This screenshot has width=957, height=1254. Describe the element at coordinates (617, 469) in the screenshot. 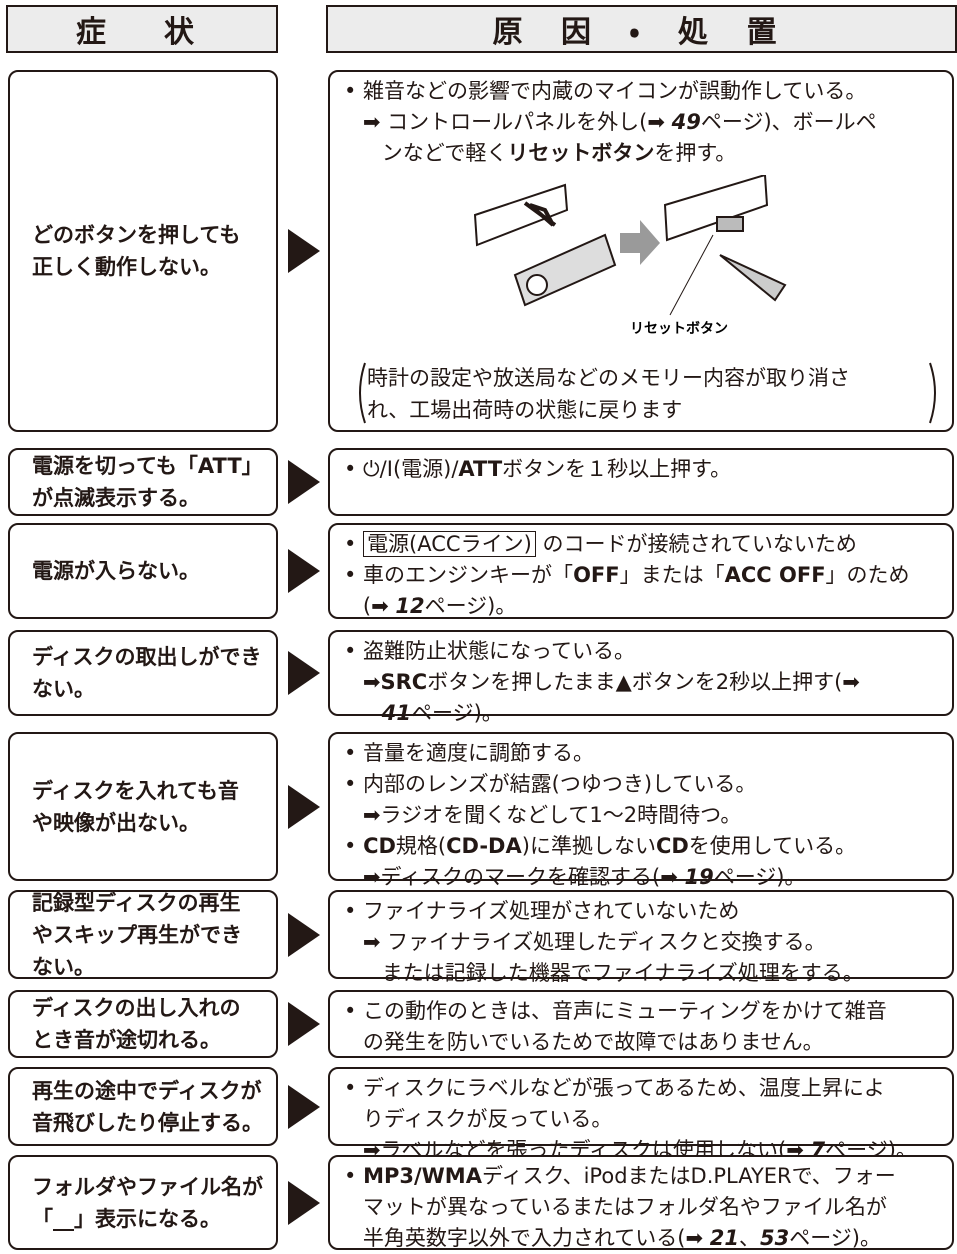

I see `text: ボタンを１秒以上押す。` at that location.